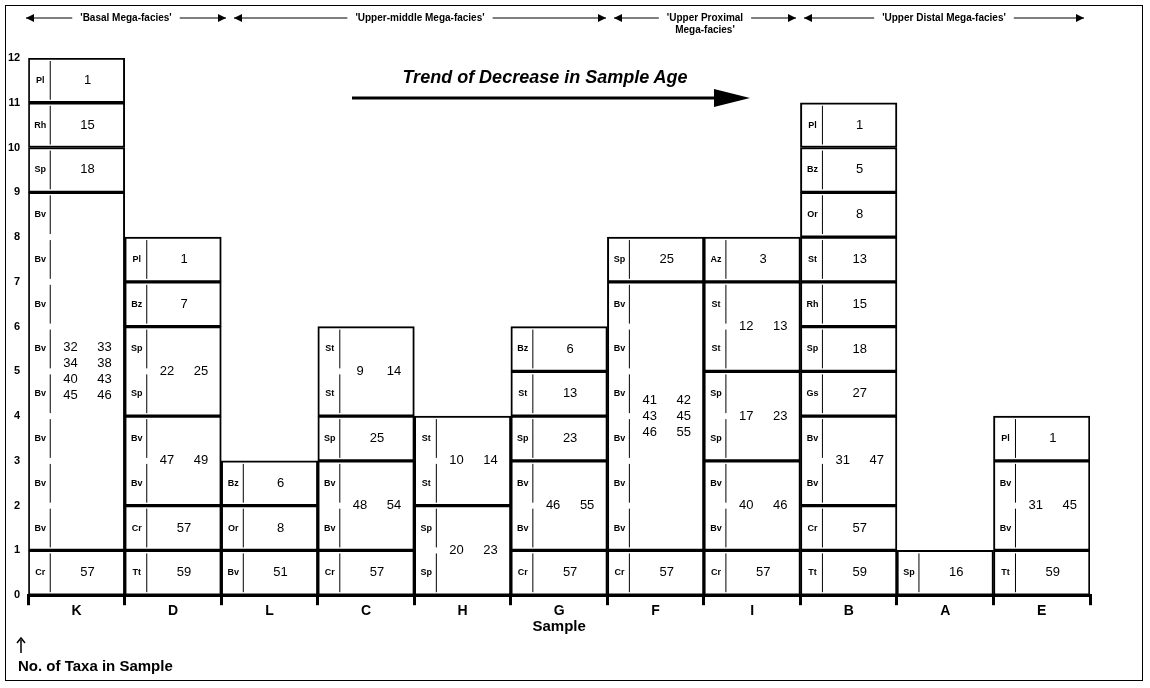  Describe the element at coordinates (379, 370) in the screenshot. I see `text: 9 14` at that location.